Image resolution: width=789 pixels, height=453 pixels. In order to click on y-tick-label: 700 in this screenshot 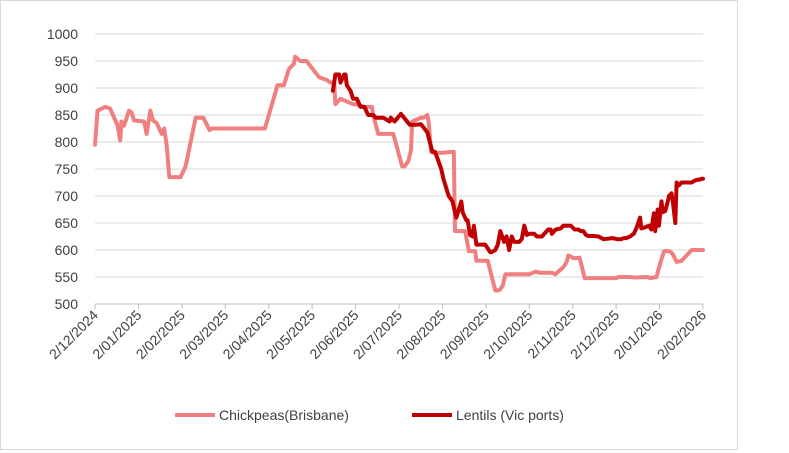, I will do `click(67, 196)`.